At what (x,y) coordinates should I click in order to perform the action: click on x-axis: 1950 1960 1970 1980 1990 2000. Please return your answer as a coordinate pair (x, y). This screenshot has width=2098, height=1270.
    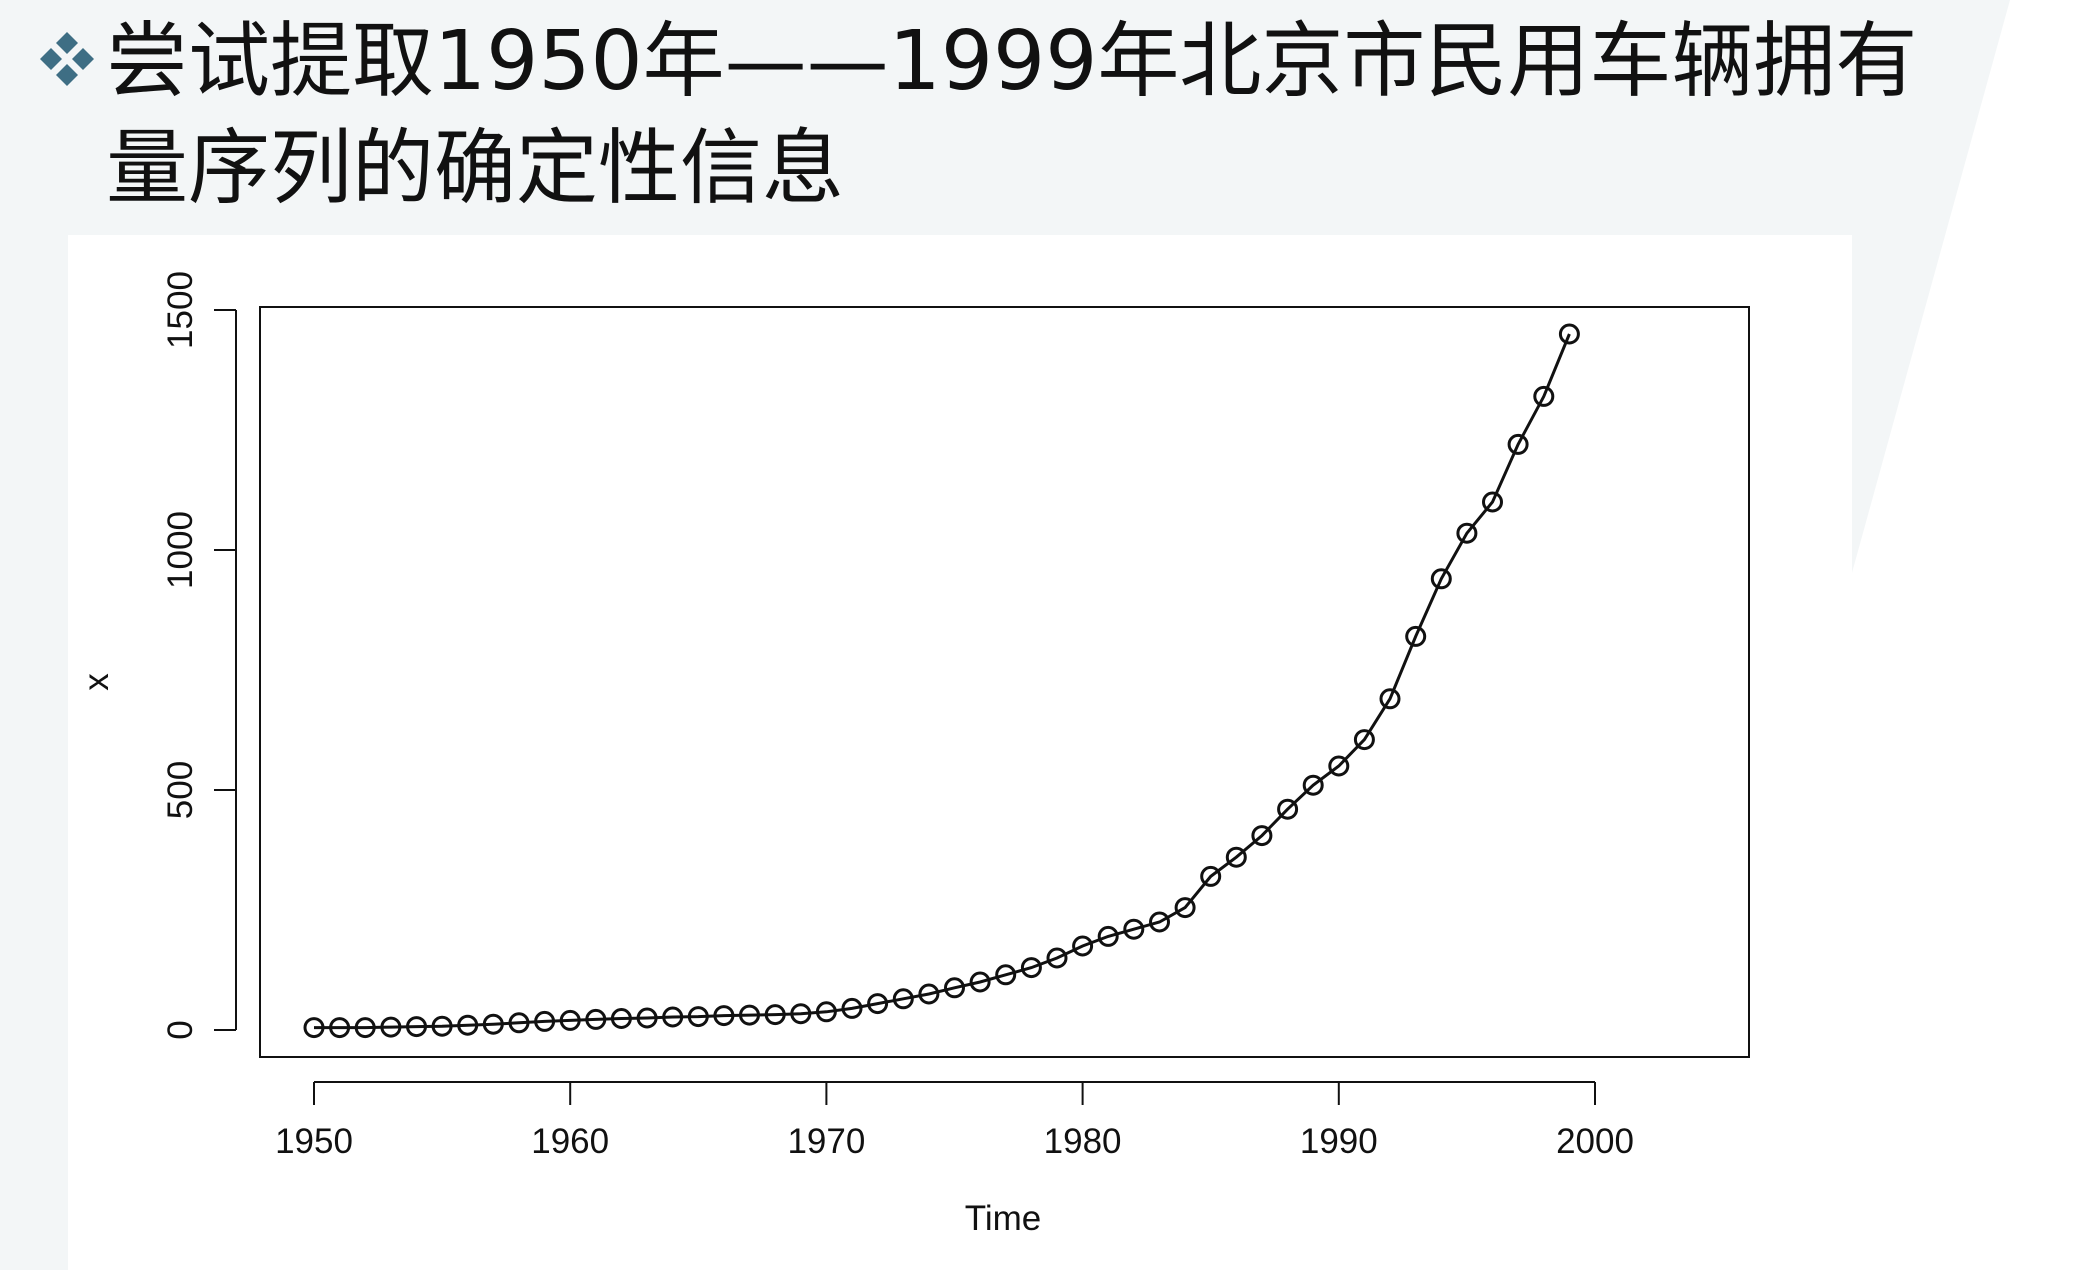
    Looking at the image, I should click on (954, 1121).